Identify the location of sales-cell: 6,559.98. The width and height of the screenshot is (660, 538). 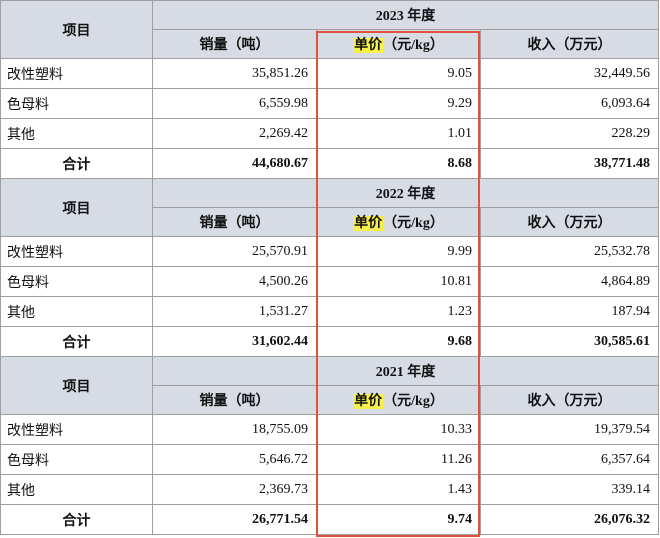
(234, 103).